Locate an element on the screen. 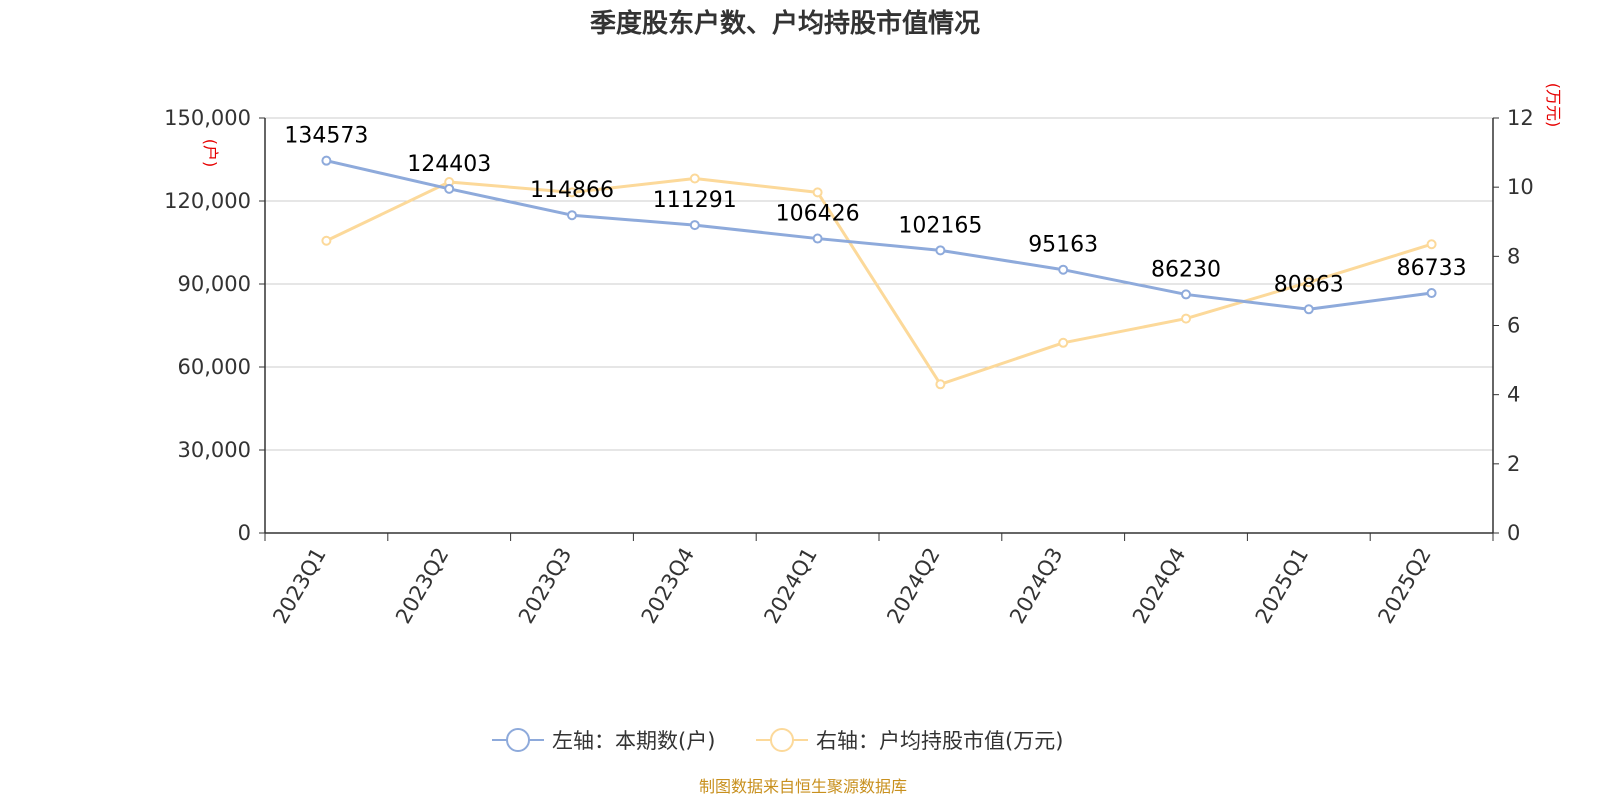  data-label: 86733 is located at coordinates (1432, 268).